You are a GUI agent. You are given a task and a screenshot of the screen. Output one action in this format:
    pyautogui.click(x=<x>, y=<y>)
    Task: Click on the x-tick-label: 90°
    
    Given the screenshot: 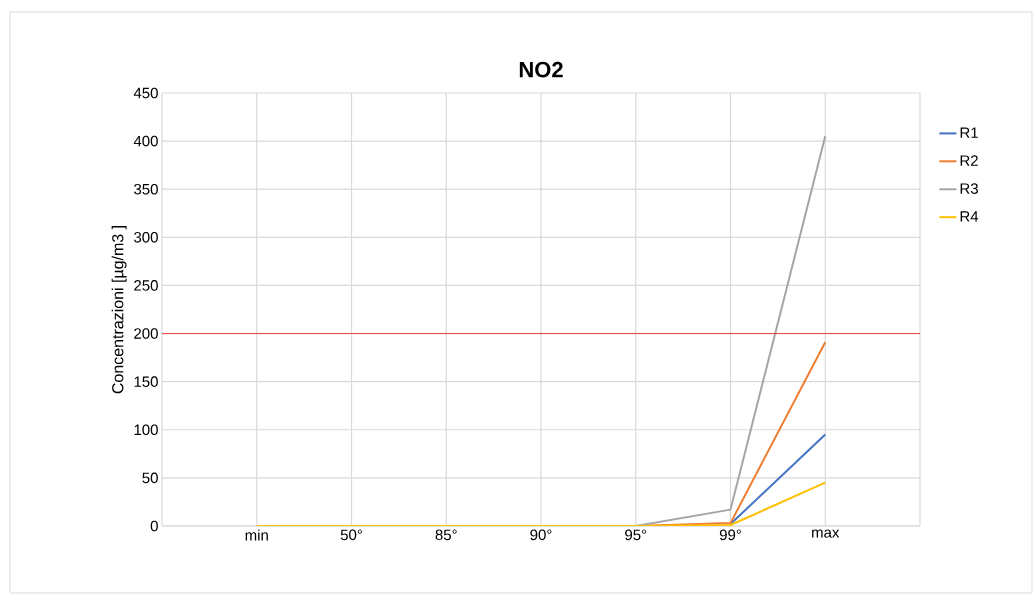 What is the action you would take?
    pyautogui.click(x=541, y=535)
    